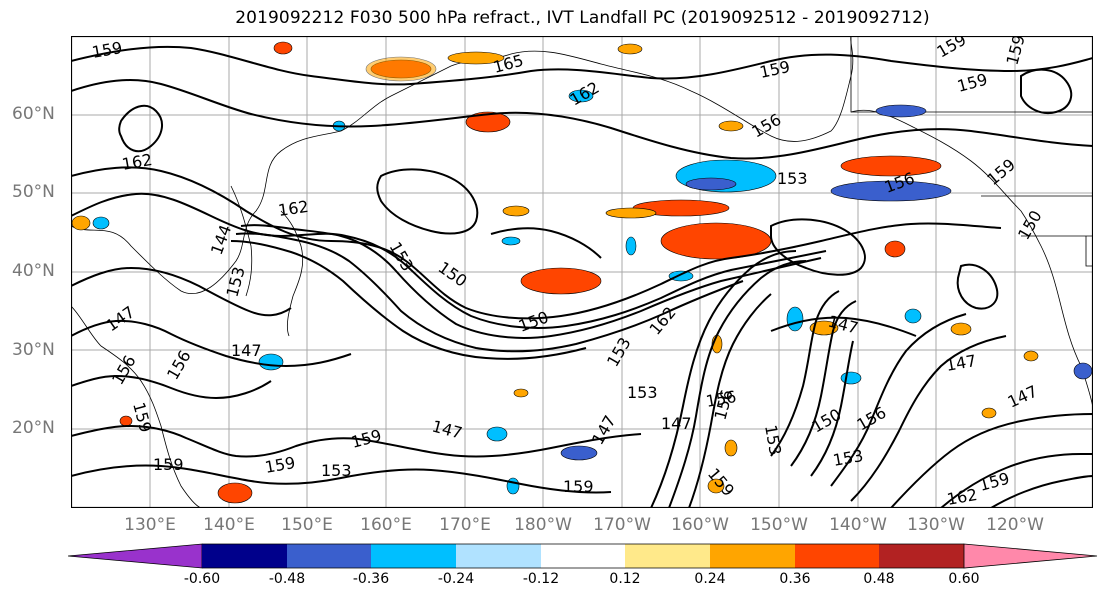 This screenshot has width=1105, height=601. What do you see at coordinates (710, 579) in the screenshot?
I see `colorbar-tick: 0.24` at bounding box center [710, 579].